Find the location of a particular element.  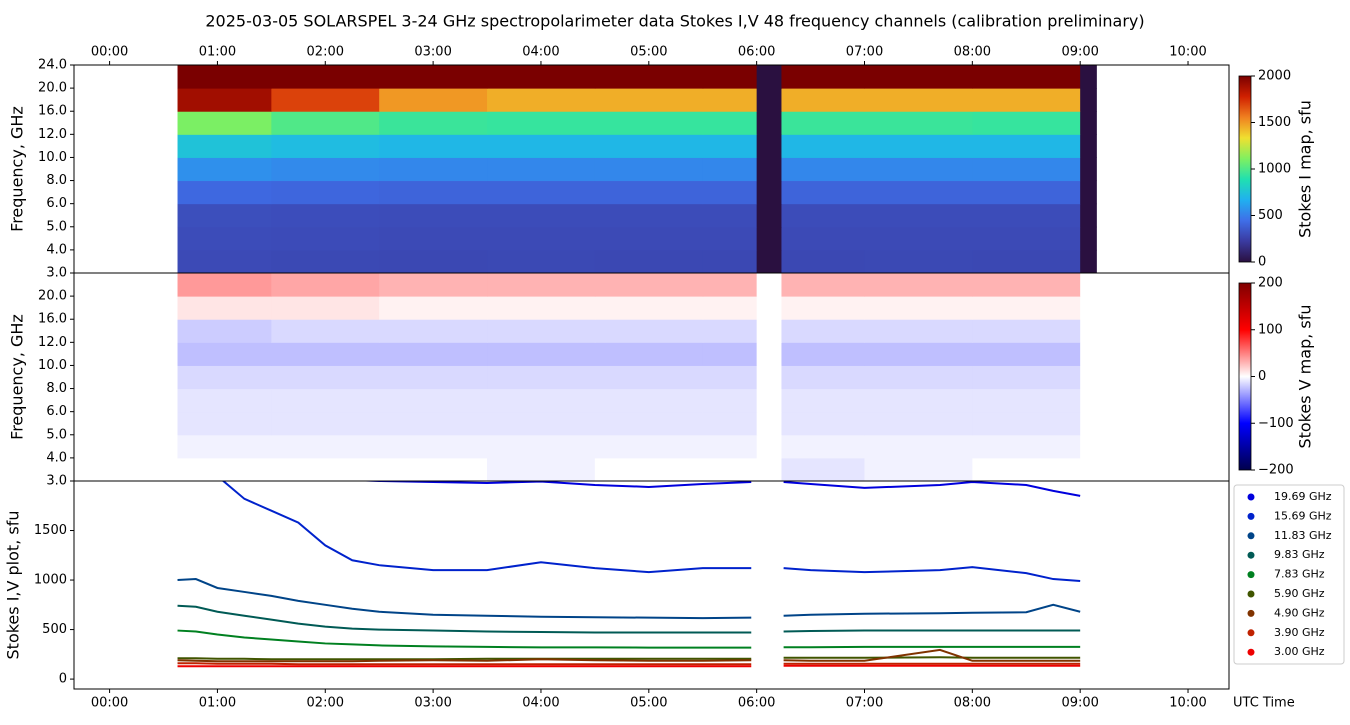

x-tick-label: 03:00 is located at coordinates (432, 52).